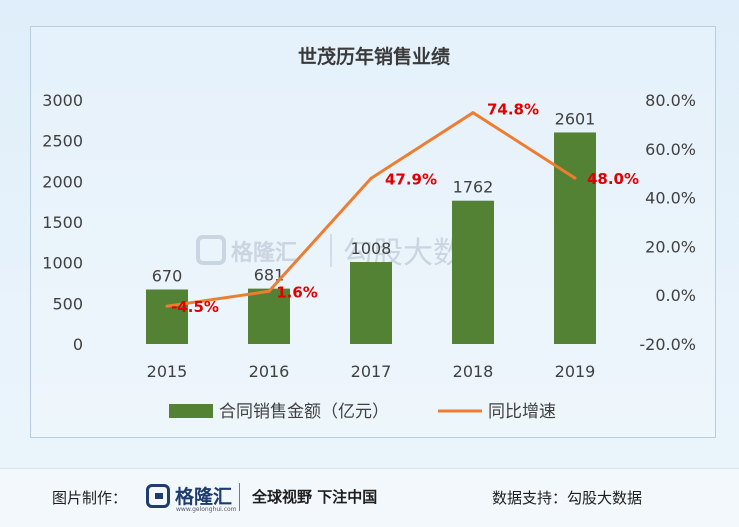  I want to click on x-tick-label: 2019, so click(575, 371).